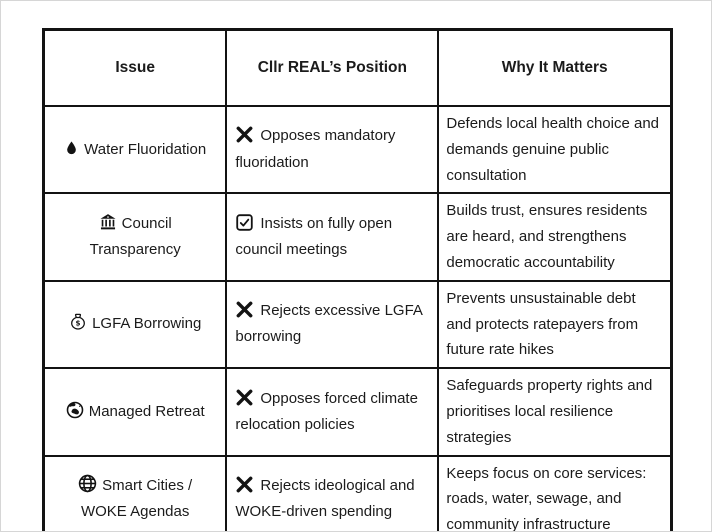  I want to click on globe-meridians-icon, so click(87, 483).